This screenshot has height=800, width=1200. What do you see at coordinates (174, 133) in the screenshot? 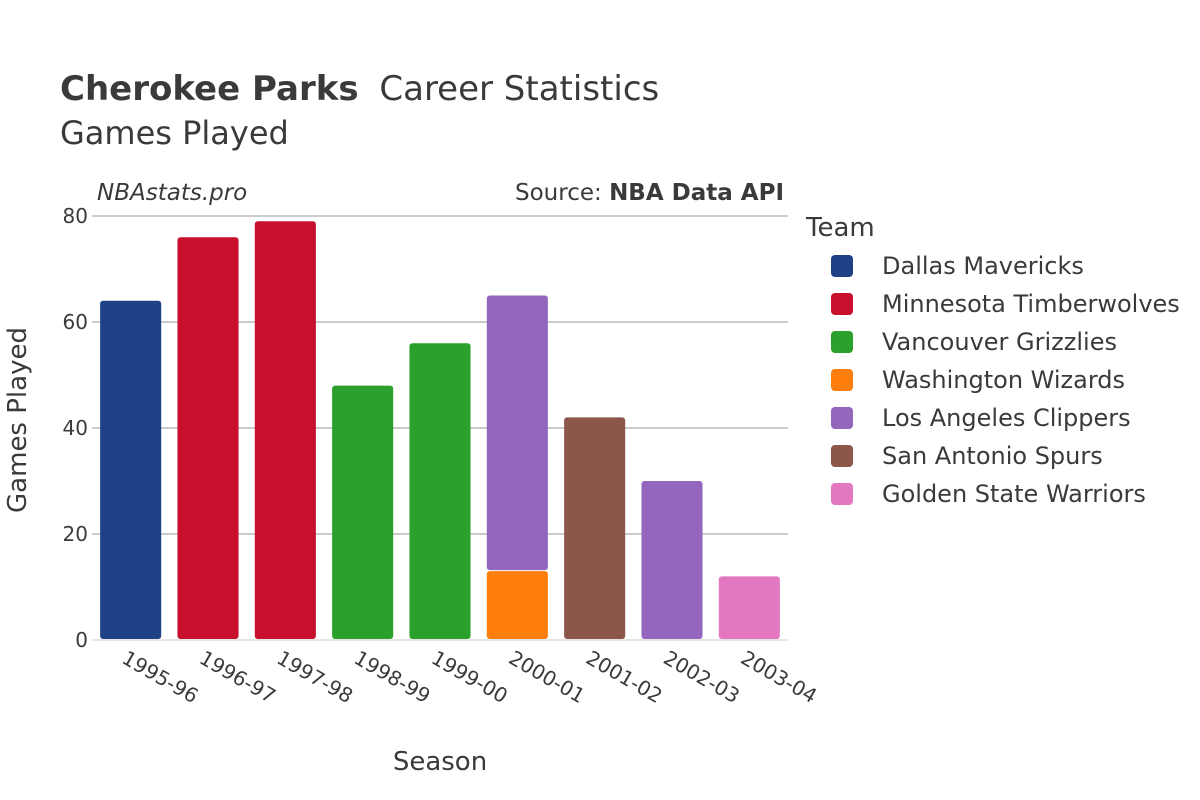
I see `chart-subtitle: Games Played` at bounding box center [174, 133].